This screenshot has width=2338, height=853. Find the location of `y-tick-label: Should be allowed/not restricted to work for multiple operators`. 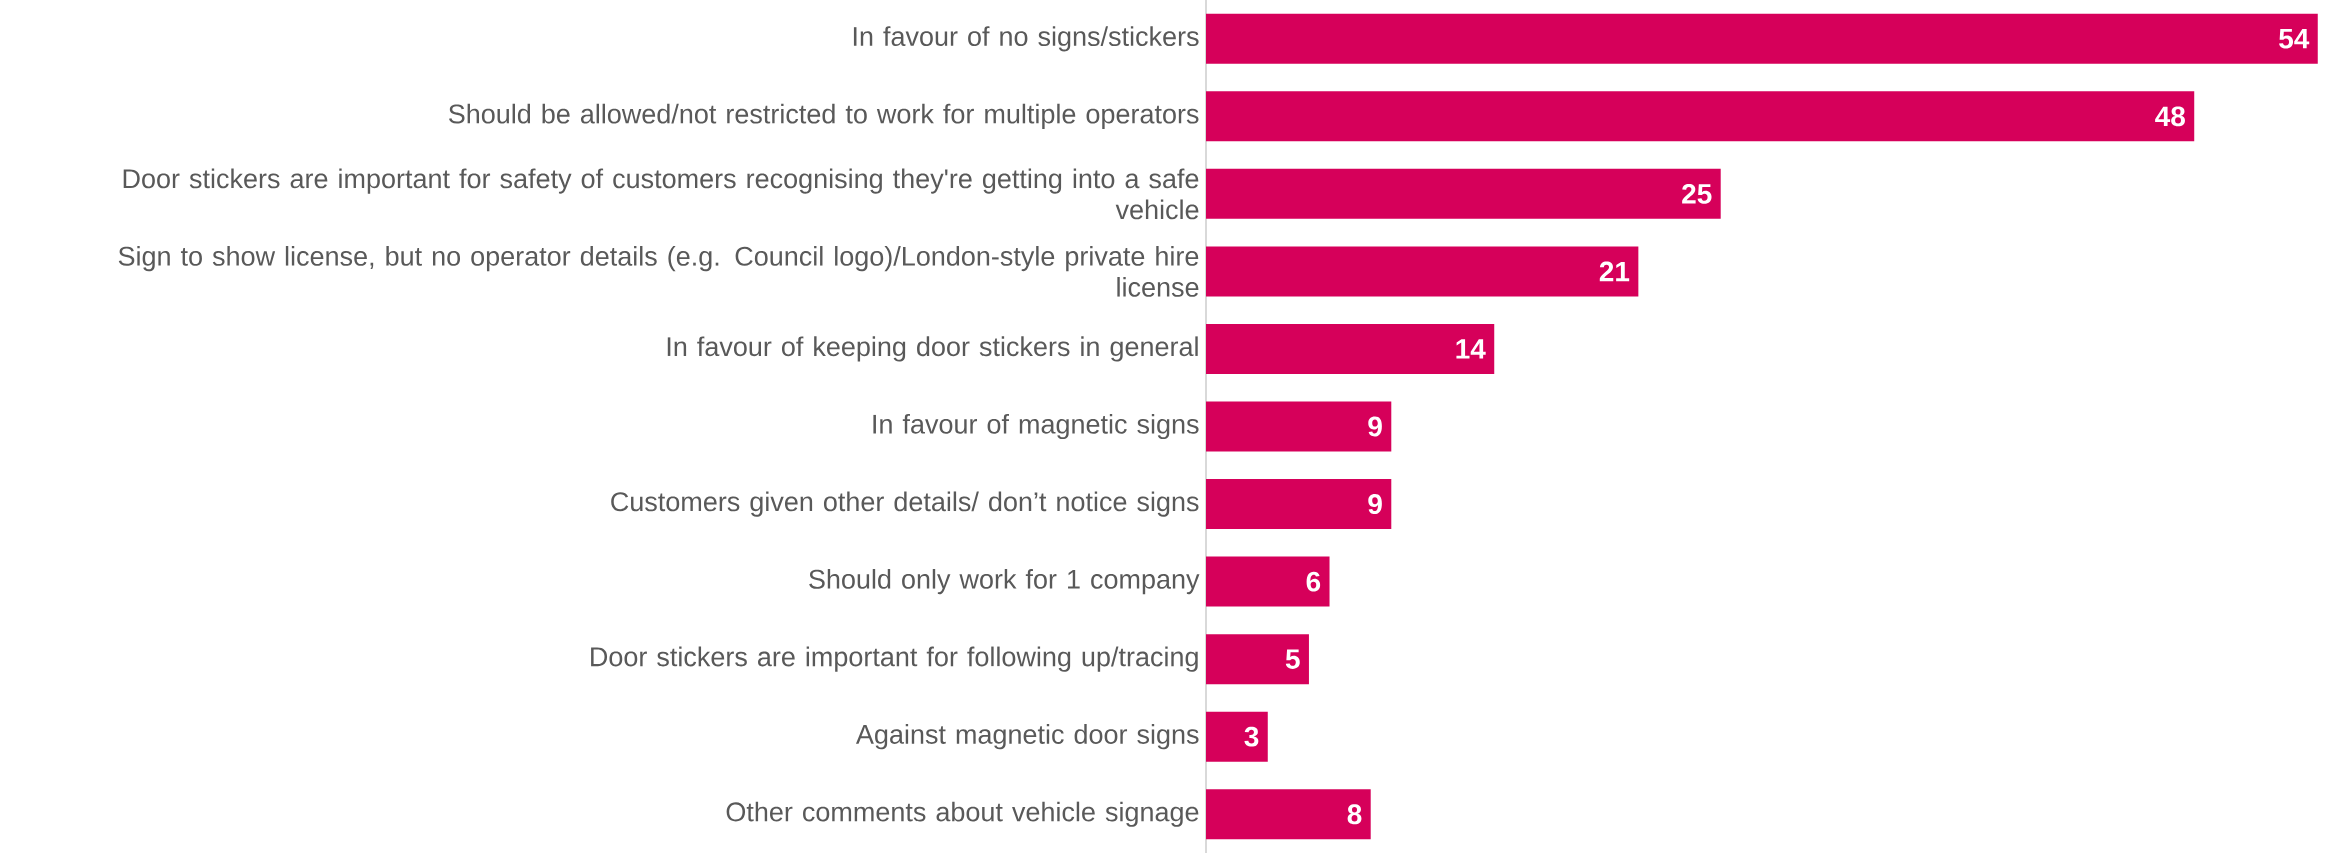

y-tick-label: Should be allowed/not restricted to work for multiple operators is located at coordinates (823, 116).